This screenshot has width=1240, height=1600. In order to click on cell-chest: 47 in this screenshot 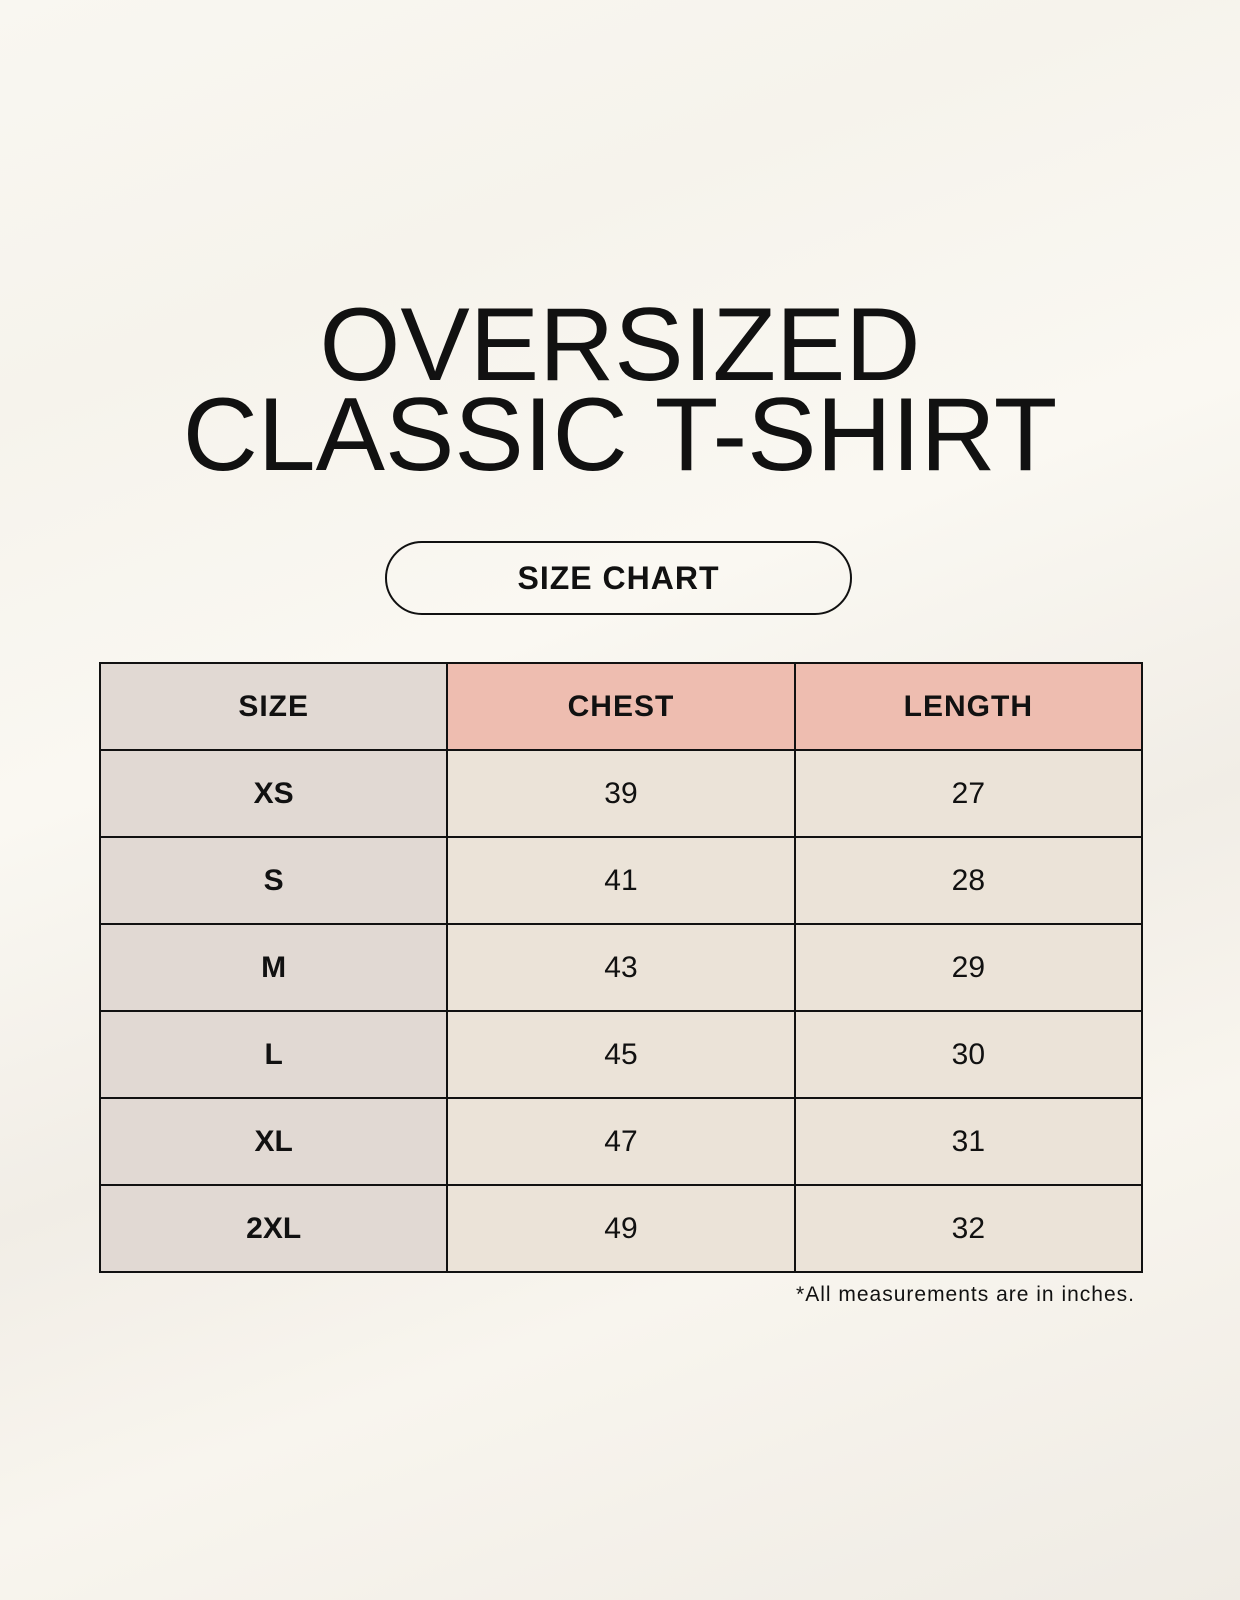, I will do `click(621, 1141)`.